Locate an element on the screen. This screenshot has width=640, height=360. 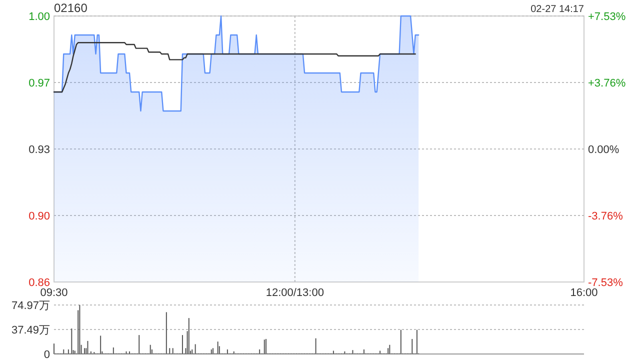
y-tick-label: 0.90 is located at coordinates (39, 216).